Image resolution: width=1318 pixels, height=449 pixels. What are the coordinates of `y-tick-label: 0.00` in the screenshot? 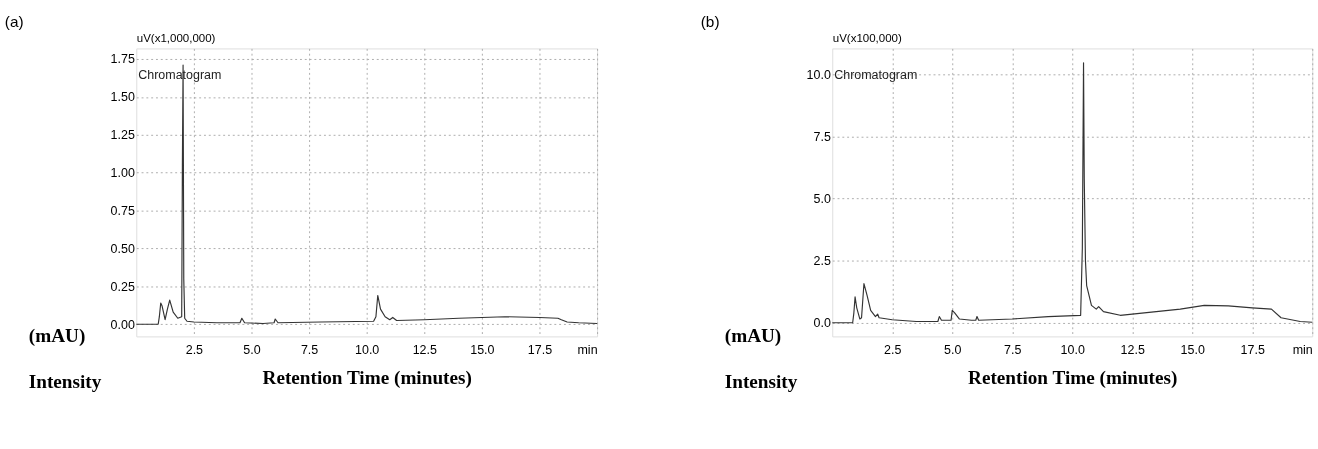 It's located at (122, 324).